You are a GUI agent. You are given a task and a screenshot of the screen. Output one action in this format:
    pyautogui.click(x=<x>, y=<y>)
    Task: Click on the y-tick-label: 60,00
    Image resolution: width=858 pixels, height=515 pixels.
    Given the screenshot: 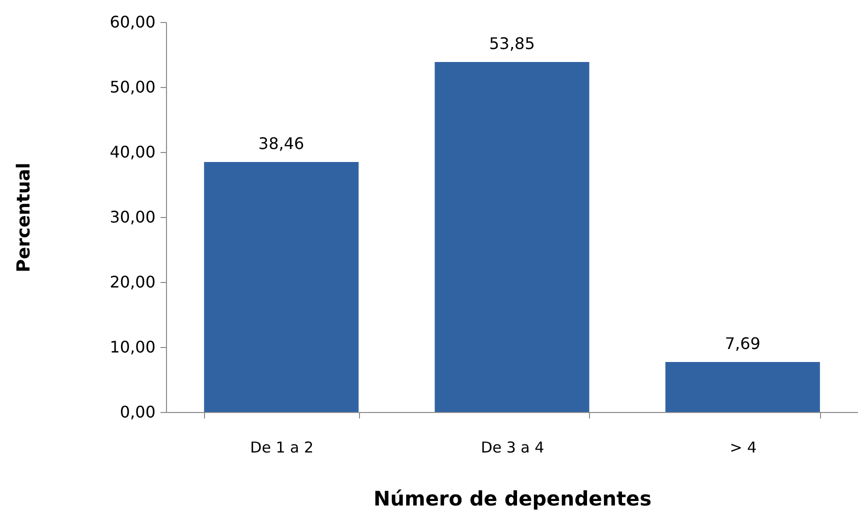 What is the action you would take?
    pyautogui.click(x=133, y=22)
    